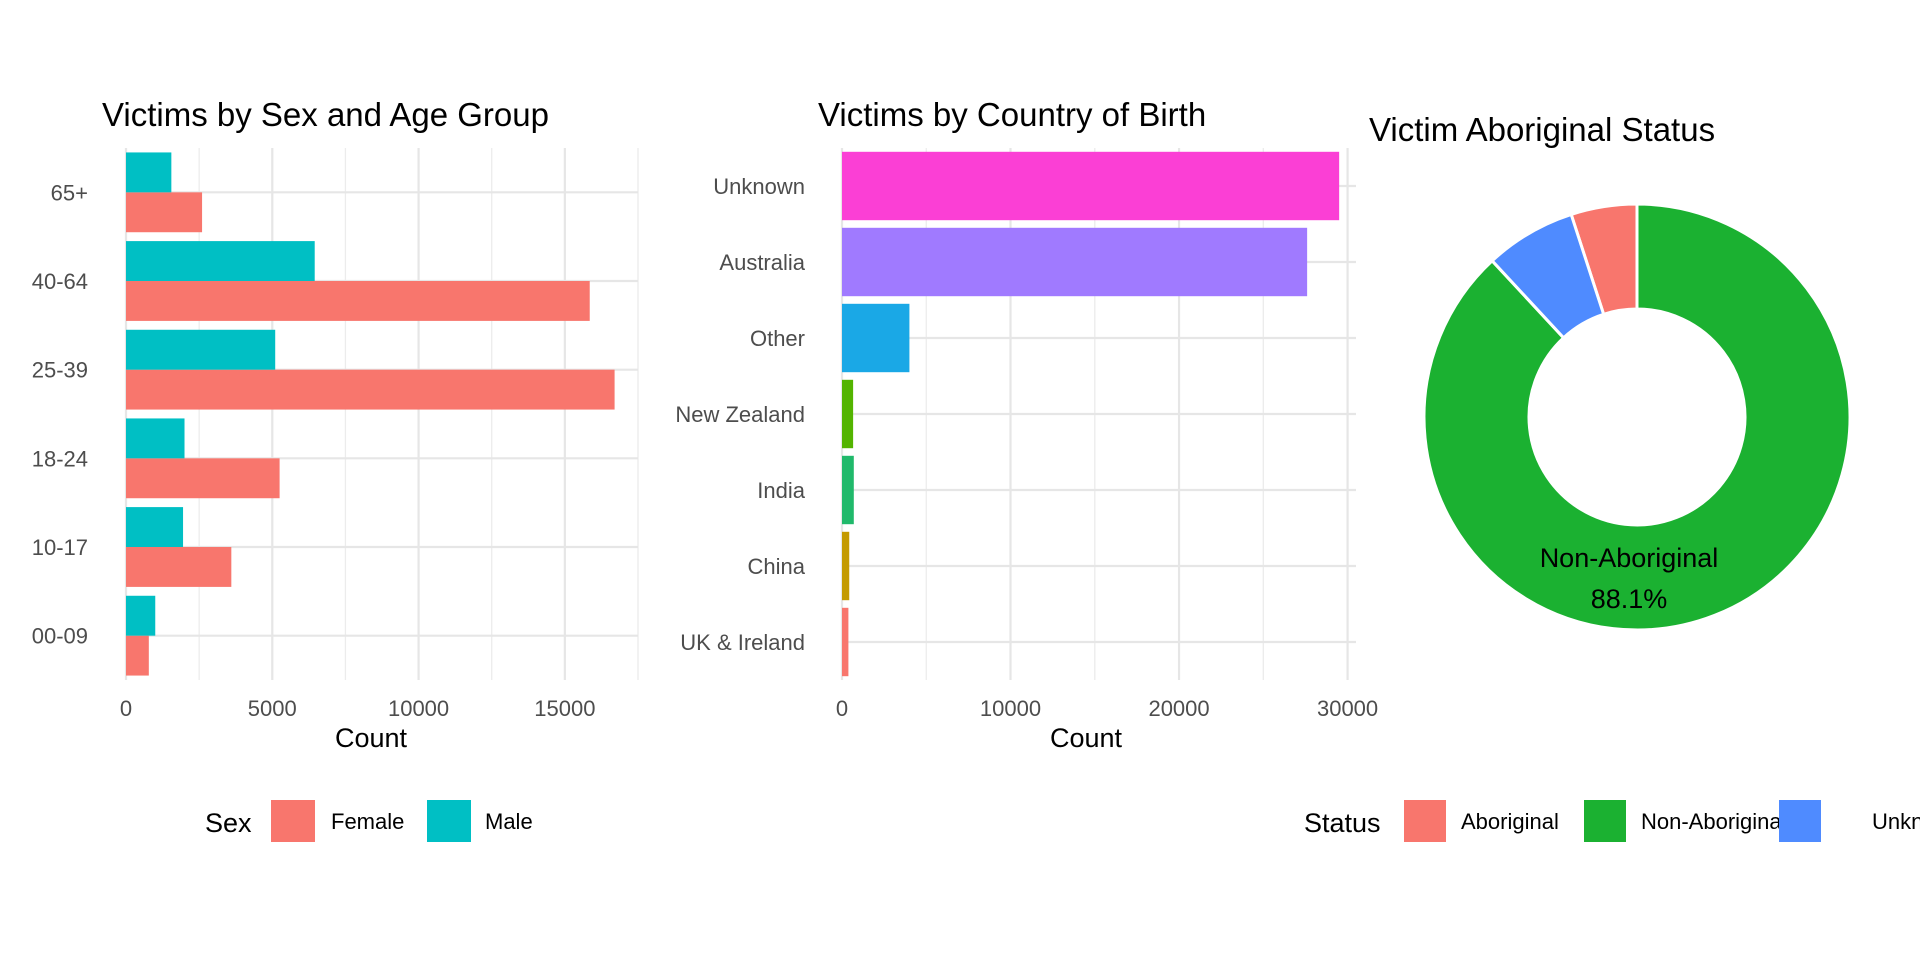 This screenshot has width=1920, height=965. I want to click on legend-label-female: Female, so click(367, 821).